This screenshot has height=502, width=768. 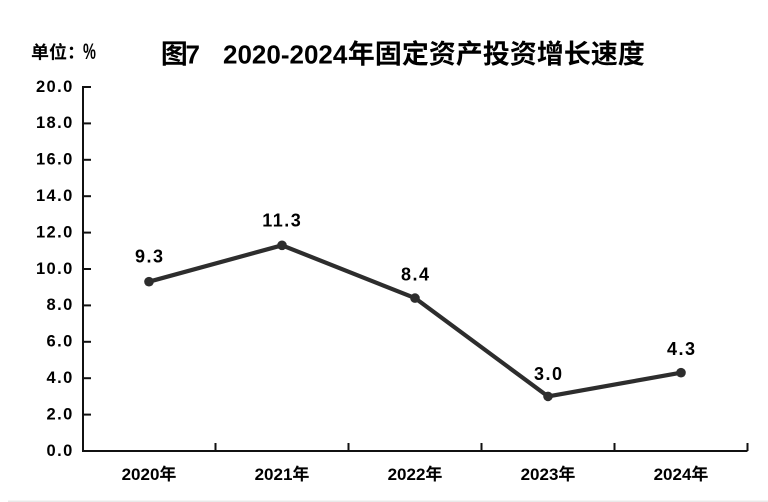 What do you see at coordinates (549, 374) in the screenshot?
I see `svg-text: 3.0` at bounding box center [549, 374].